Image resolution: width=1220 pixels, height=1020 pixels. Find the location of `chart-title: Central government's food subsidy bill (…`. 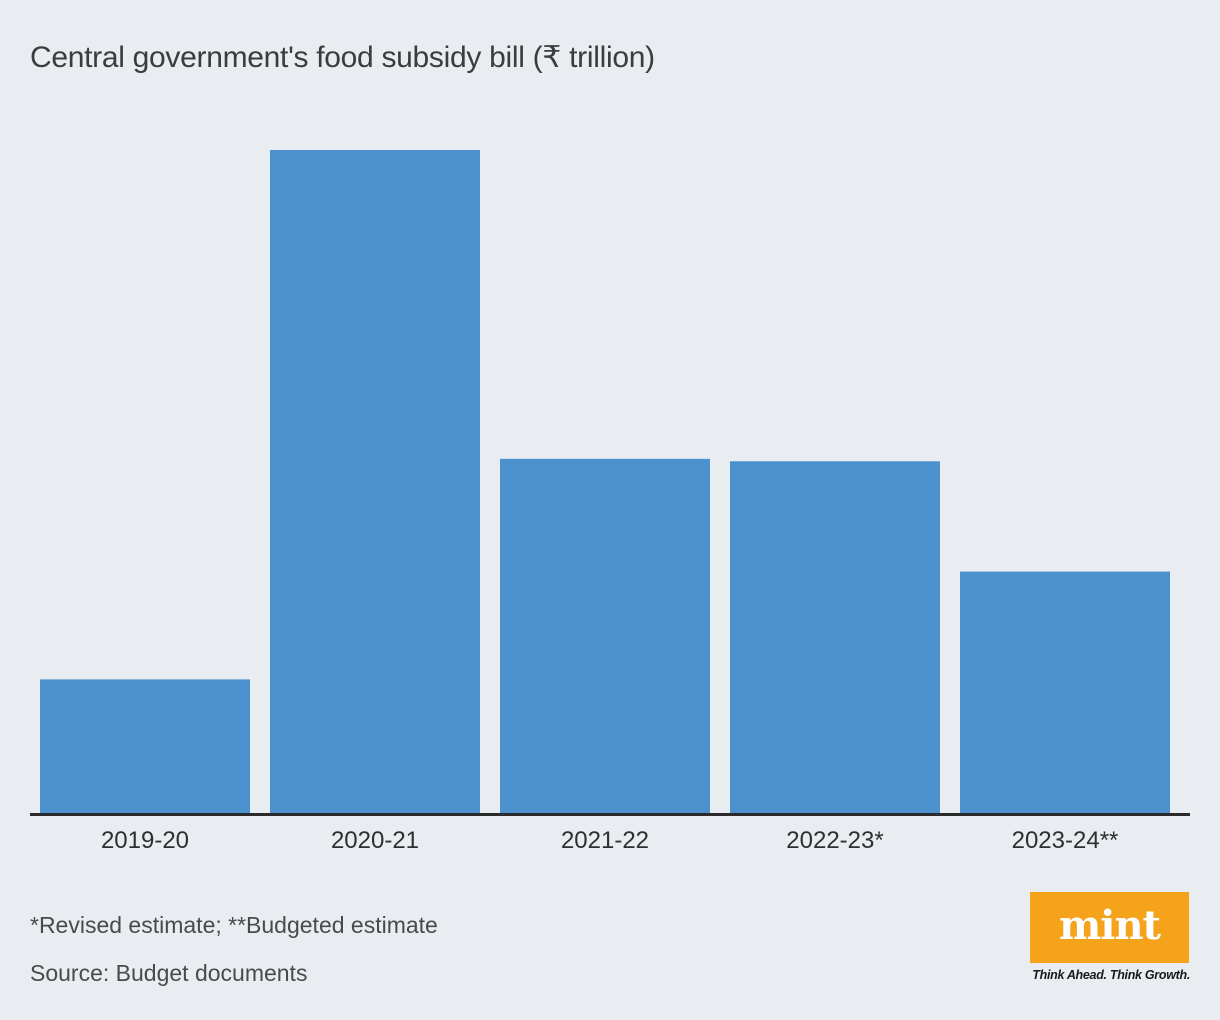

chart-title: Central government's food subsidy bill (… is located at coordinates (342, 57).